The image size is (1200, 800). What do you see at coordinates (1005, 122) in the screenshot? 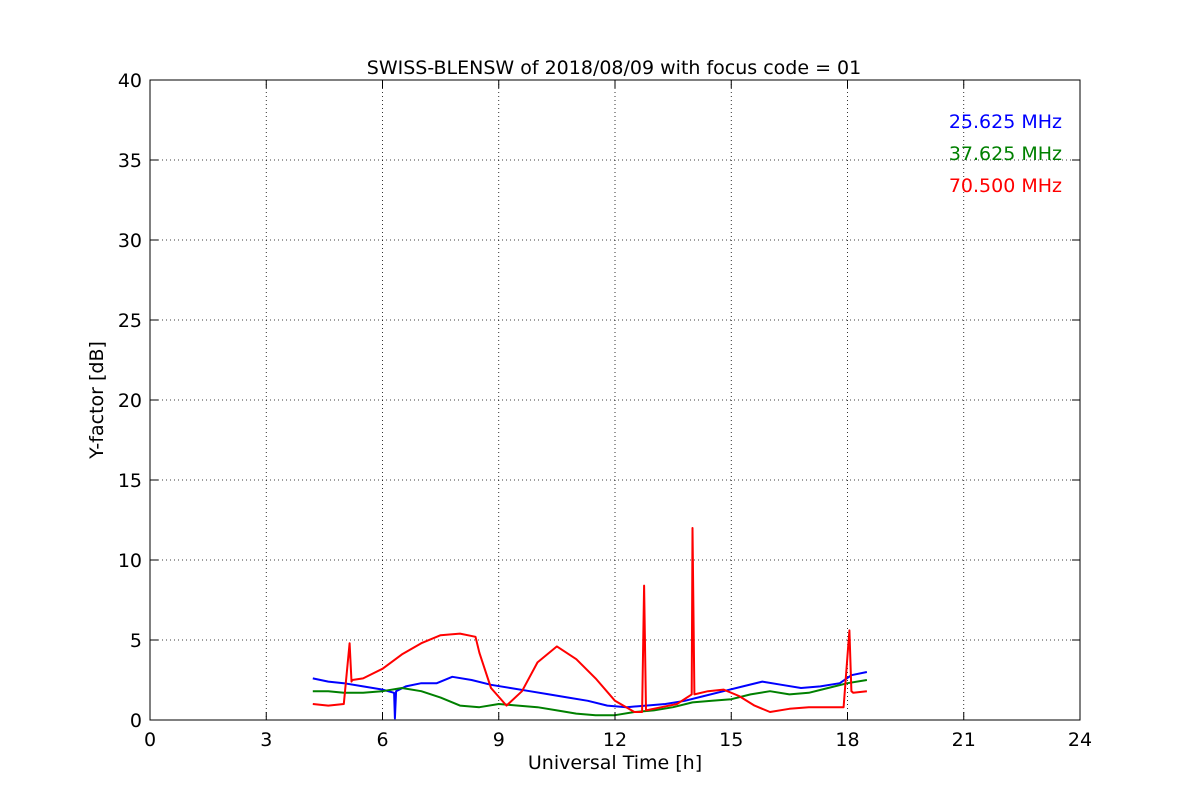
I see `legend-entry-1: 25.625 MHz` at bounding box center [1005, 122].